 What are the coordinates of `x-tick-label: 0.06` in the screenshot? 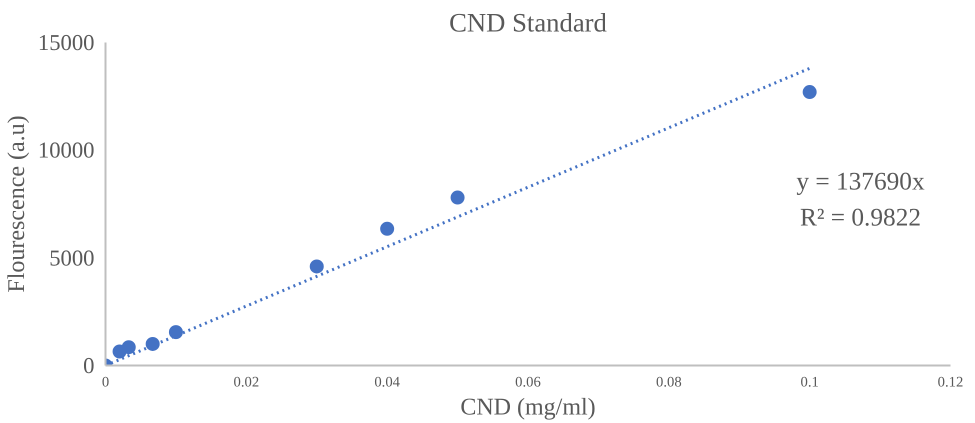 It's located at (528, 382).